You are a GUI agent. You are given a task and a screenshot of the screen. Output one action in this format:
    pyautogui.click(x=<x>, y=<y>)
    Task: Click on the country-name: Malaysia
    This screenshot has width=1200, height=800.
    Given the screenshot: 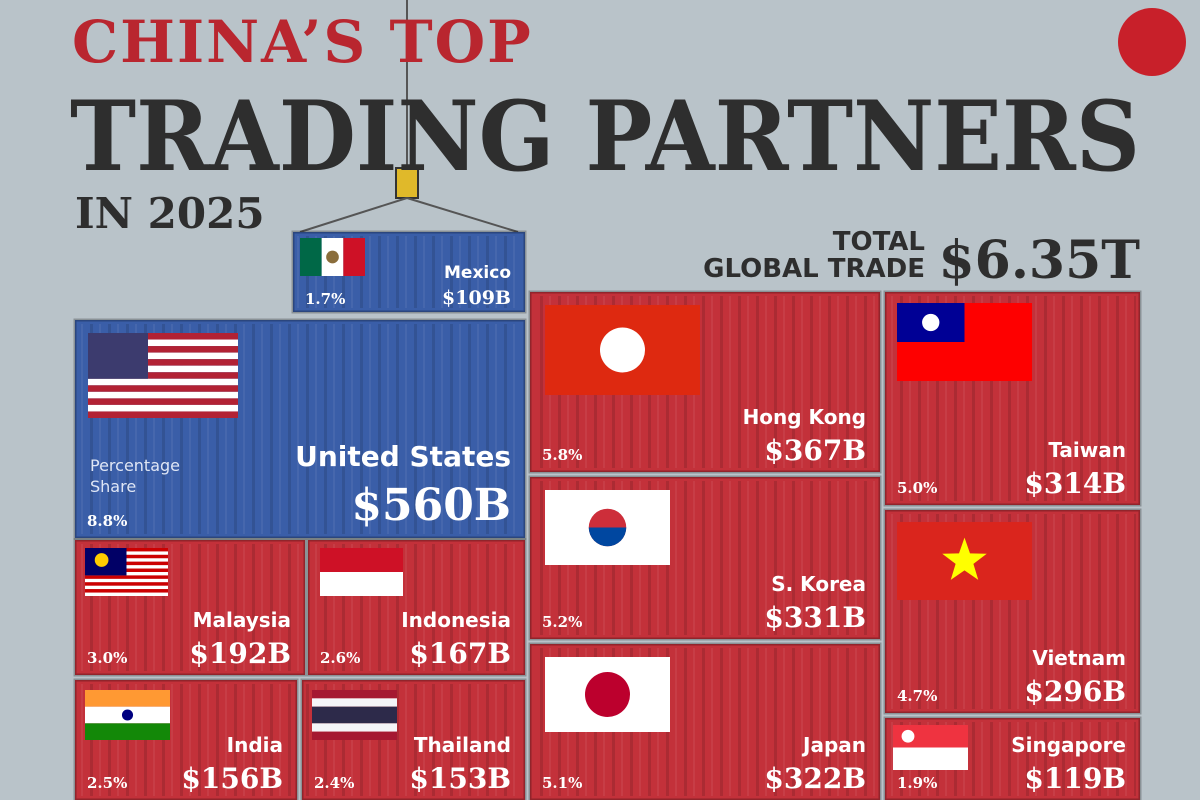 What is the action you would take?
    pyautogui.click(x=242, y=620)
    